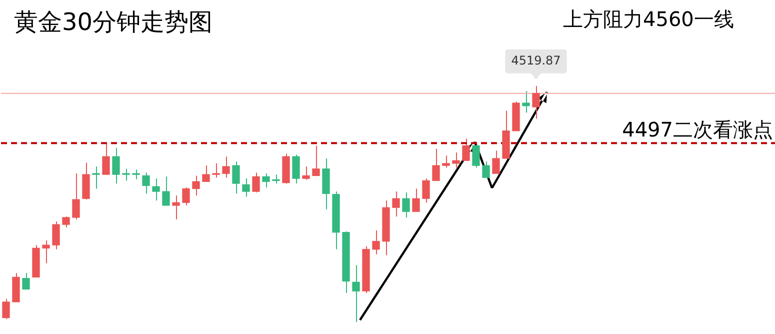 The height and width of the screenshot is (334, 775). What do you see at coordinates (536, 60) in the screenshot?
I see `annotation: 4519.87` at bounding box center [536, 60].